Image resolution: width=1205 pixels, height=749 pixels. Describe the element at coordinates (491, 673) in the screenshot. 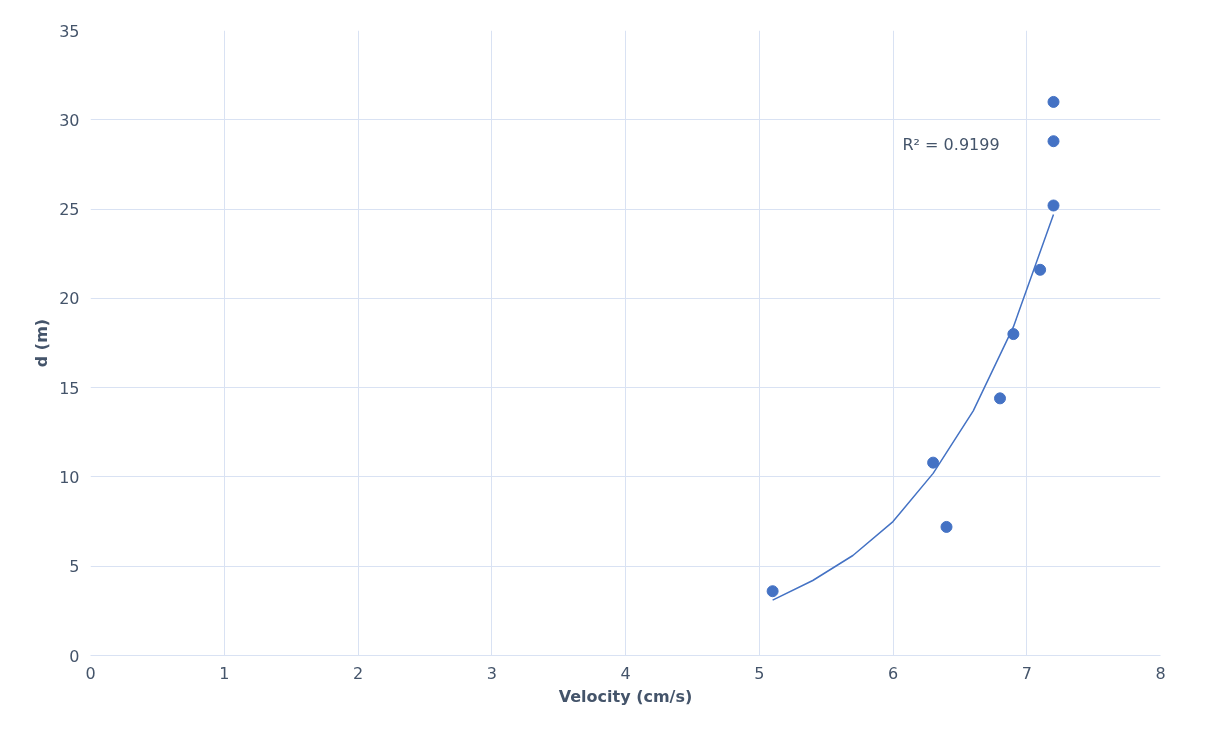

I see `x-tick-label: 3` at that location.